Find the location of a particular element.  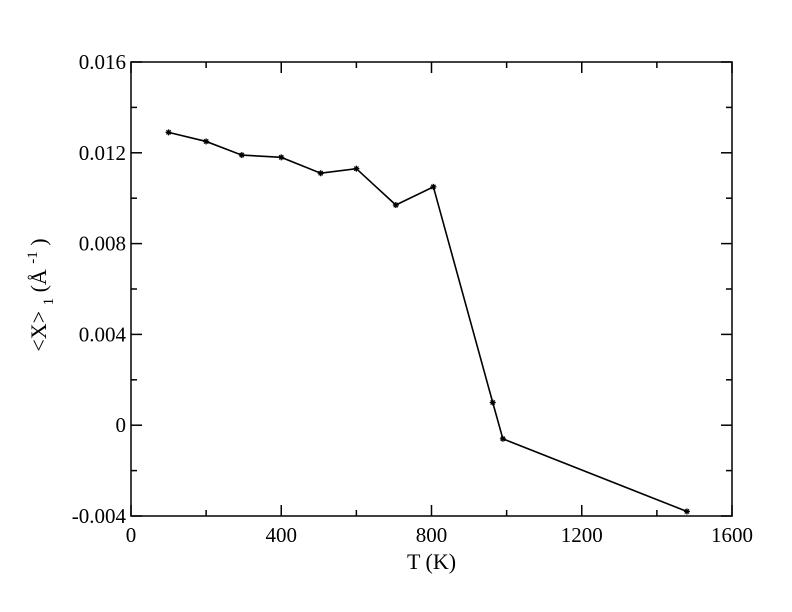

x-axis-label: T (K) is located at coordinates (431, 561).